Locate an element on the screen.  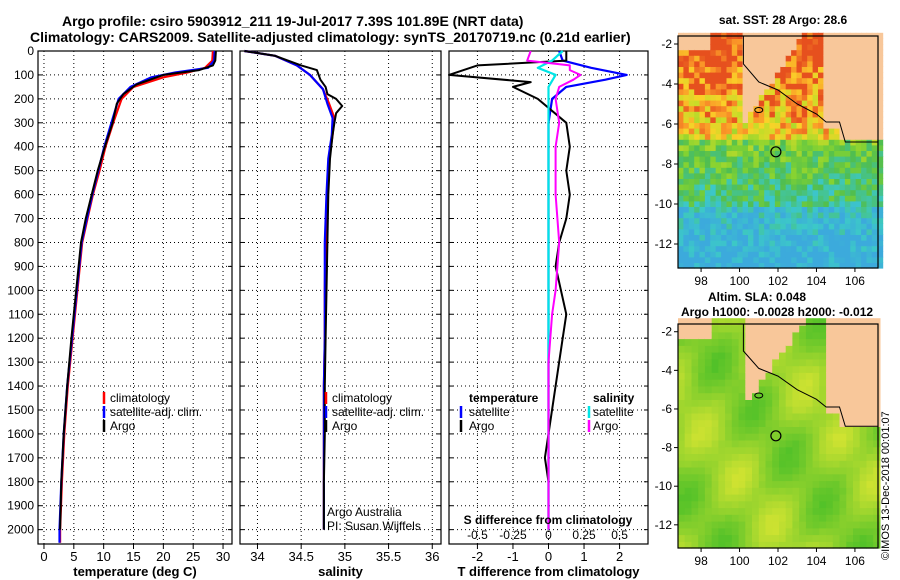
legend-label: Argo is located at coordinates (606, 426).